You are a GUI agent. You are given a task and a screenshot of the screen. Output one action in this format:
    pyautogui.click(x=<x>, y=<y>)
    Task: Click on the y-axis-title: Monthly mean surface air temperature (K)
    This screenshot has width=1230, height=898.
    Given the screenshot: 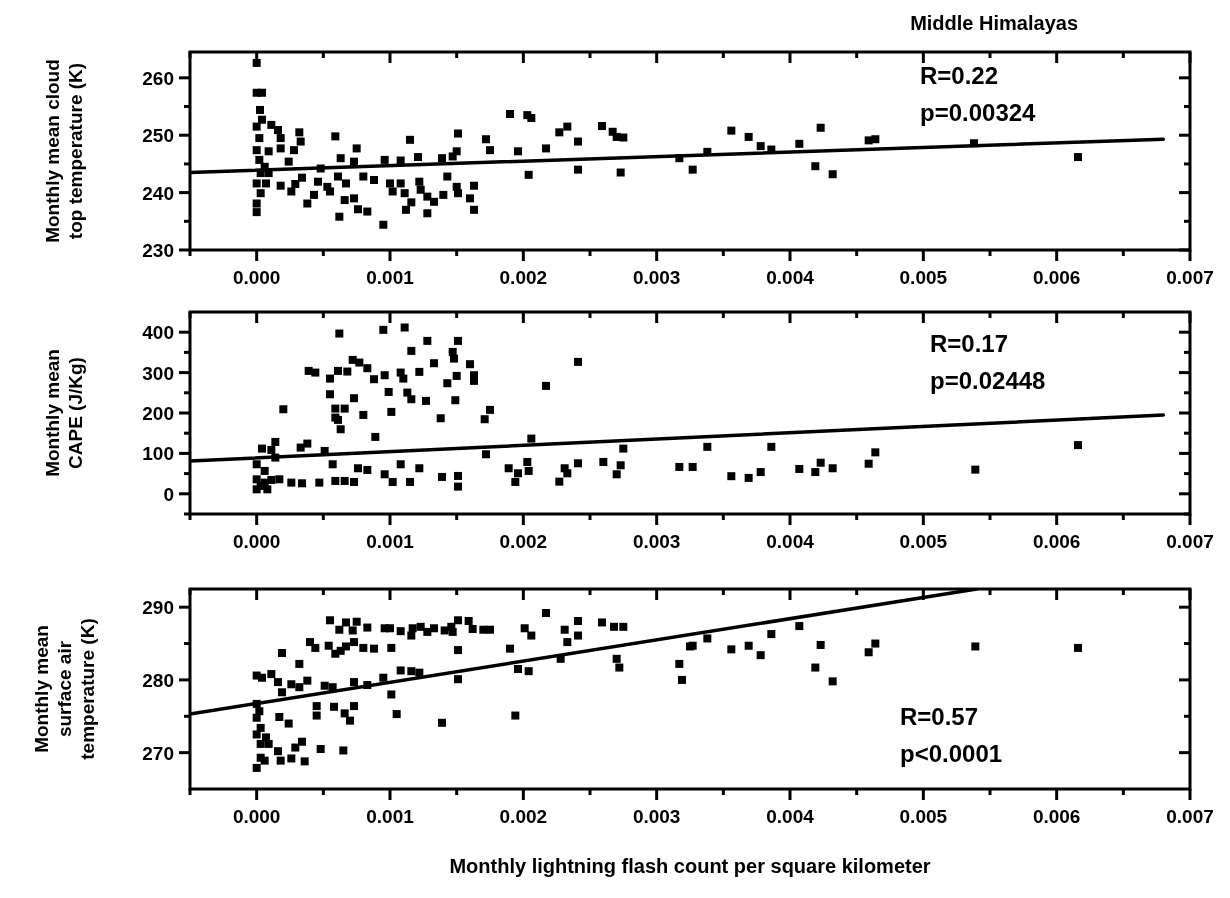 What is the action you would take?
    pyautogui.click(x=64, y=689)
    